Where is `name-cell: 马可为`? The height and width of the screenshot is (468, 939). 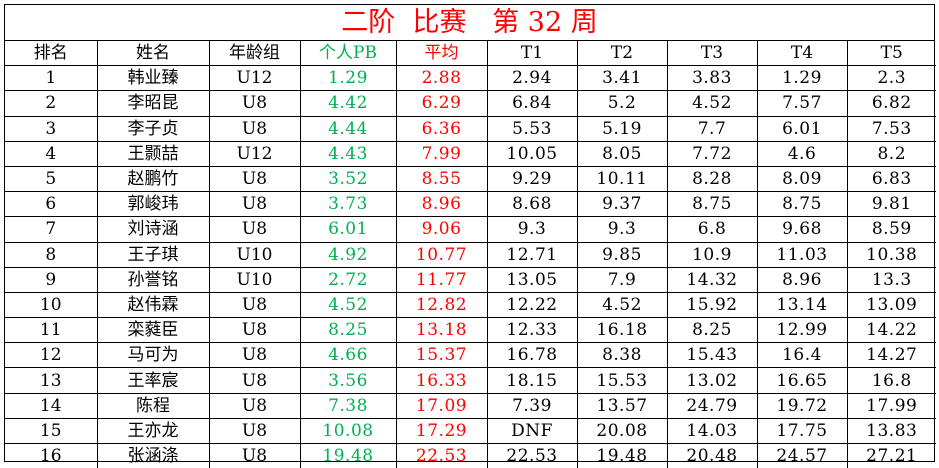 name-cell: 马可为 is located at coordinates (153, 355).